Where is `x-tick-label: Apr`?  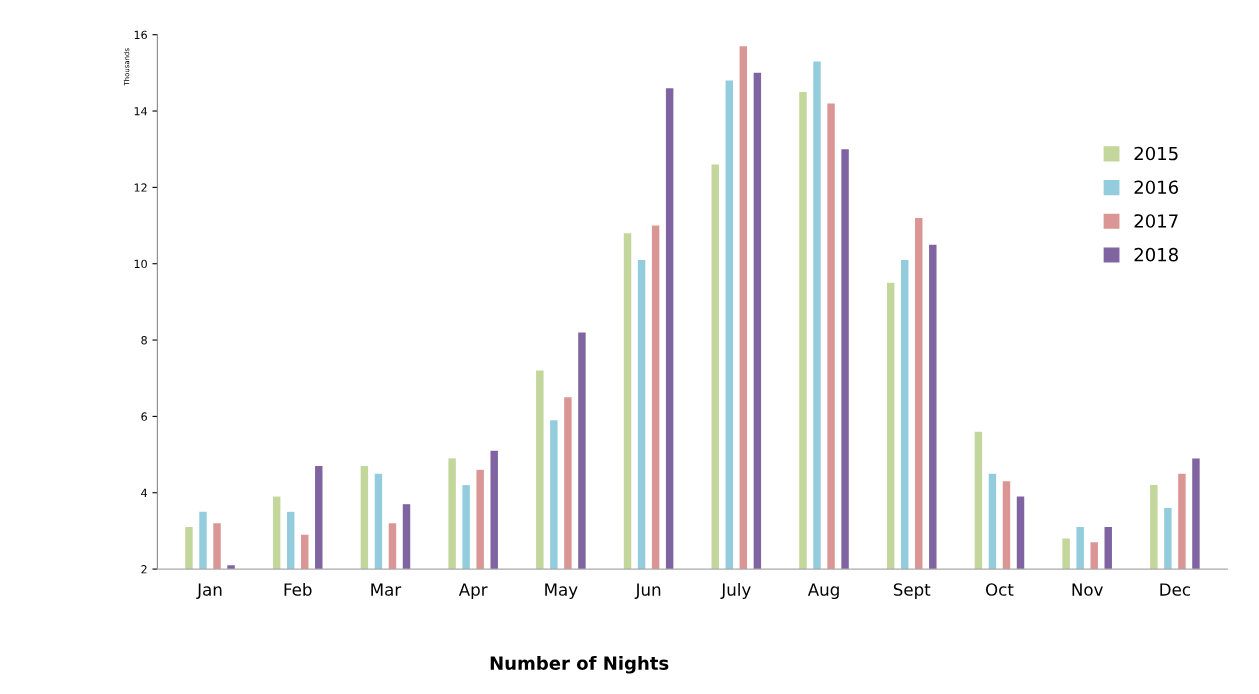
x-tick-label: Apr is located at coordinates (473, 591).